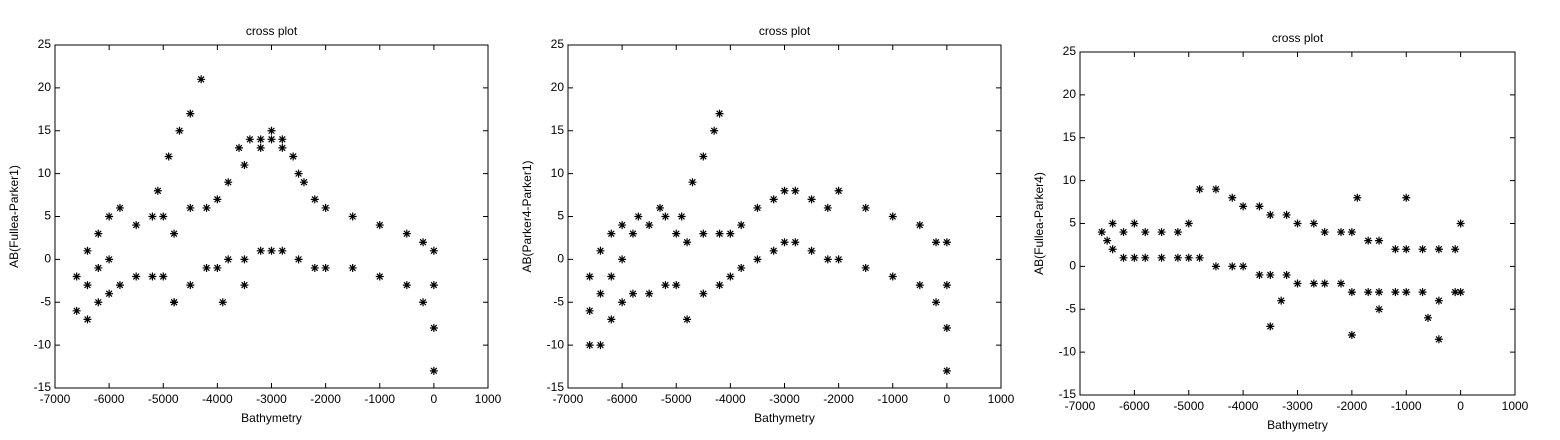  What do you see at coordinates (1039, 223) in the screenshot?
I see `y-axis-label: AB(Fullea-Parker4)` at bounding box center [1039, 223].